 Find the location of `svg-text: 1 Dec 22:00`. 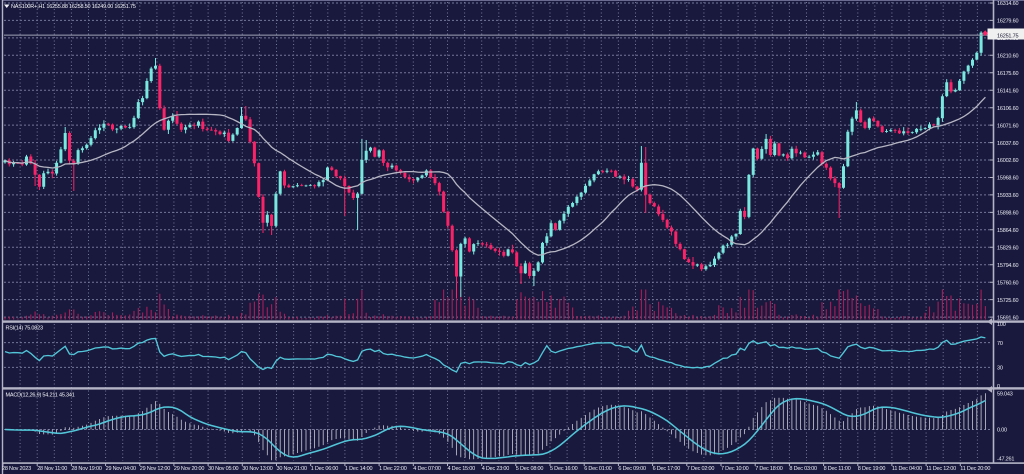

svg-text: 1 Dec 22:00 is located at coordinates (393, 469).